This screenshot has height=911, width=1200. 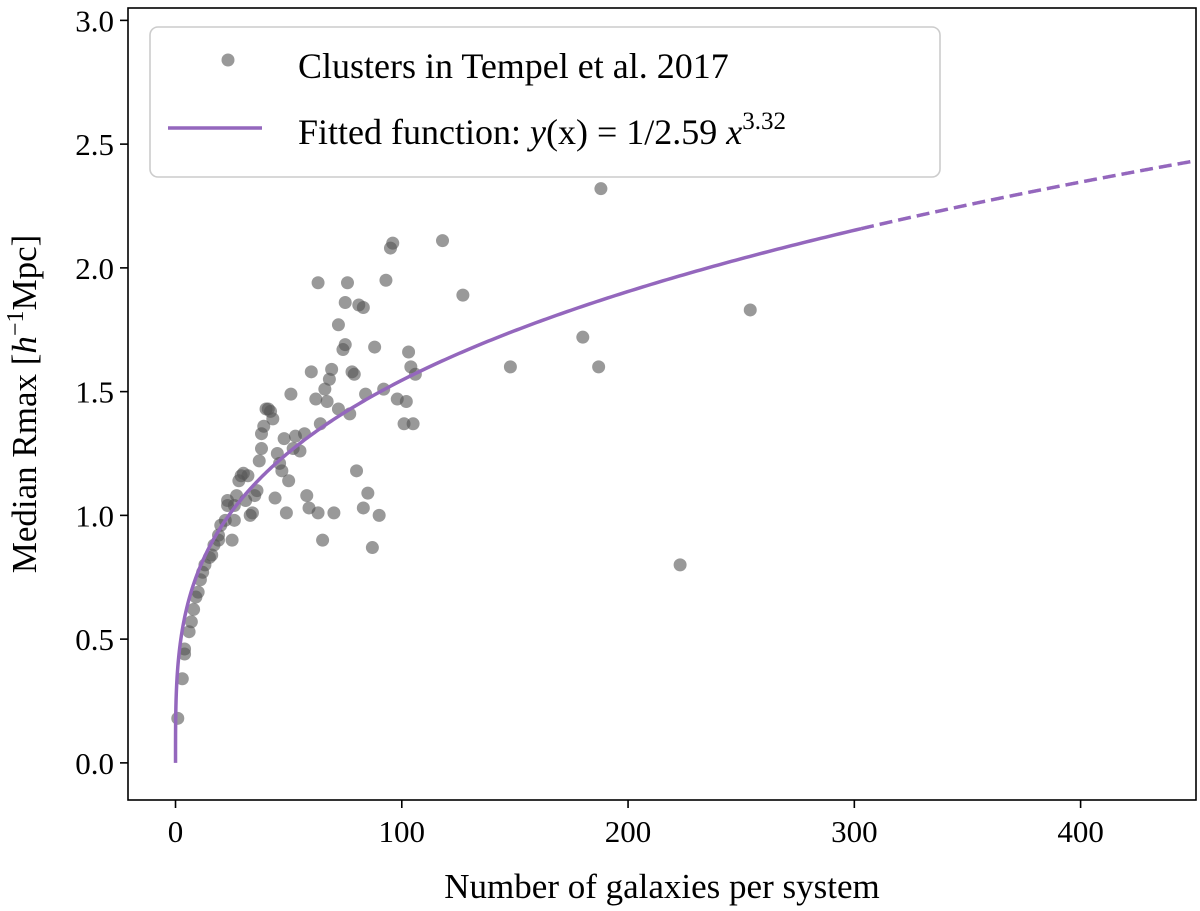 What do you see at coordinates (23, 404) in the screenshot?
I see `y-axis-label: Median Rmax [h−1Mpc]` at bounding box center [23, 404].